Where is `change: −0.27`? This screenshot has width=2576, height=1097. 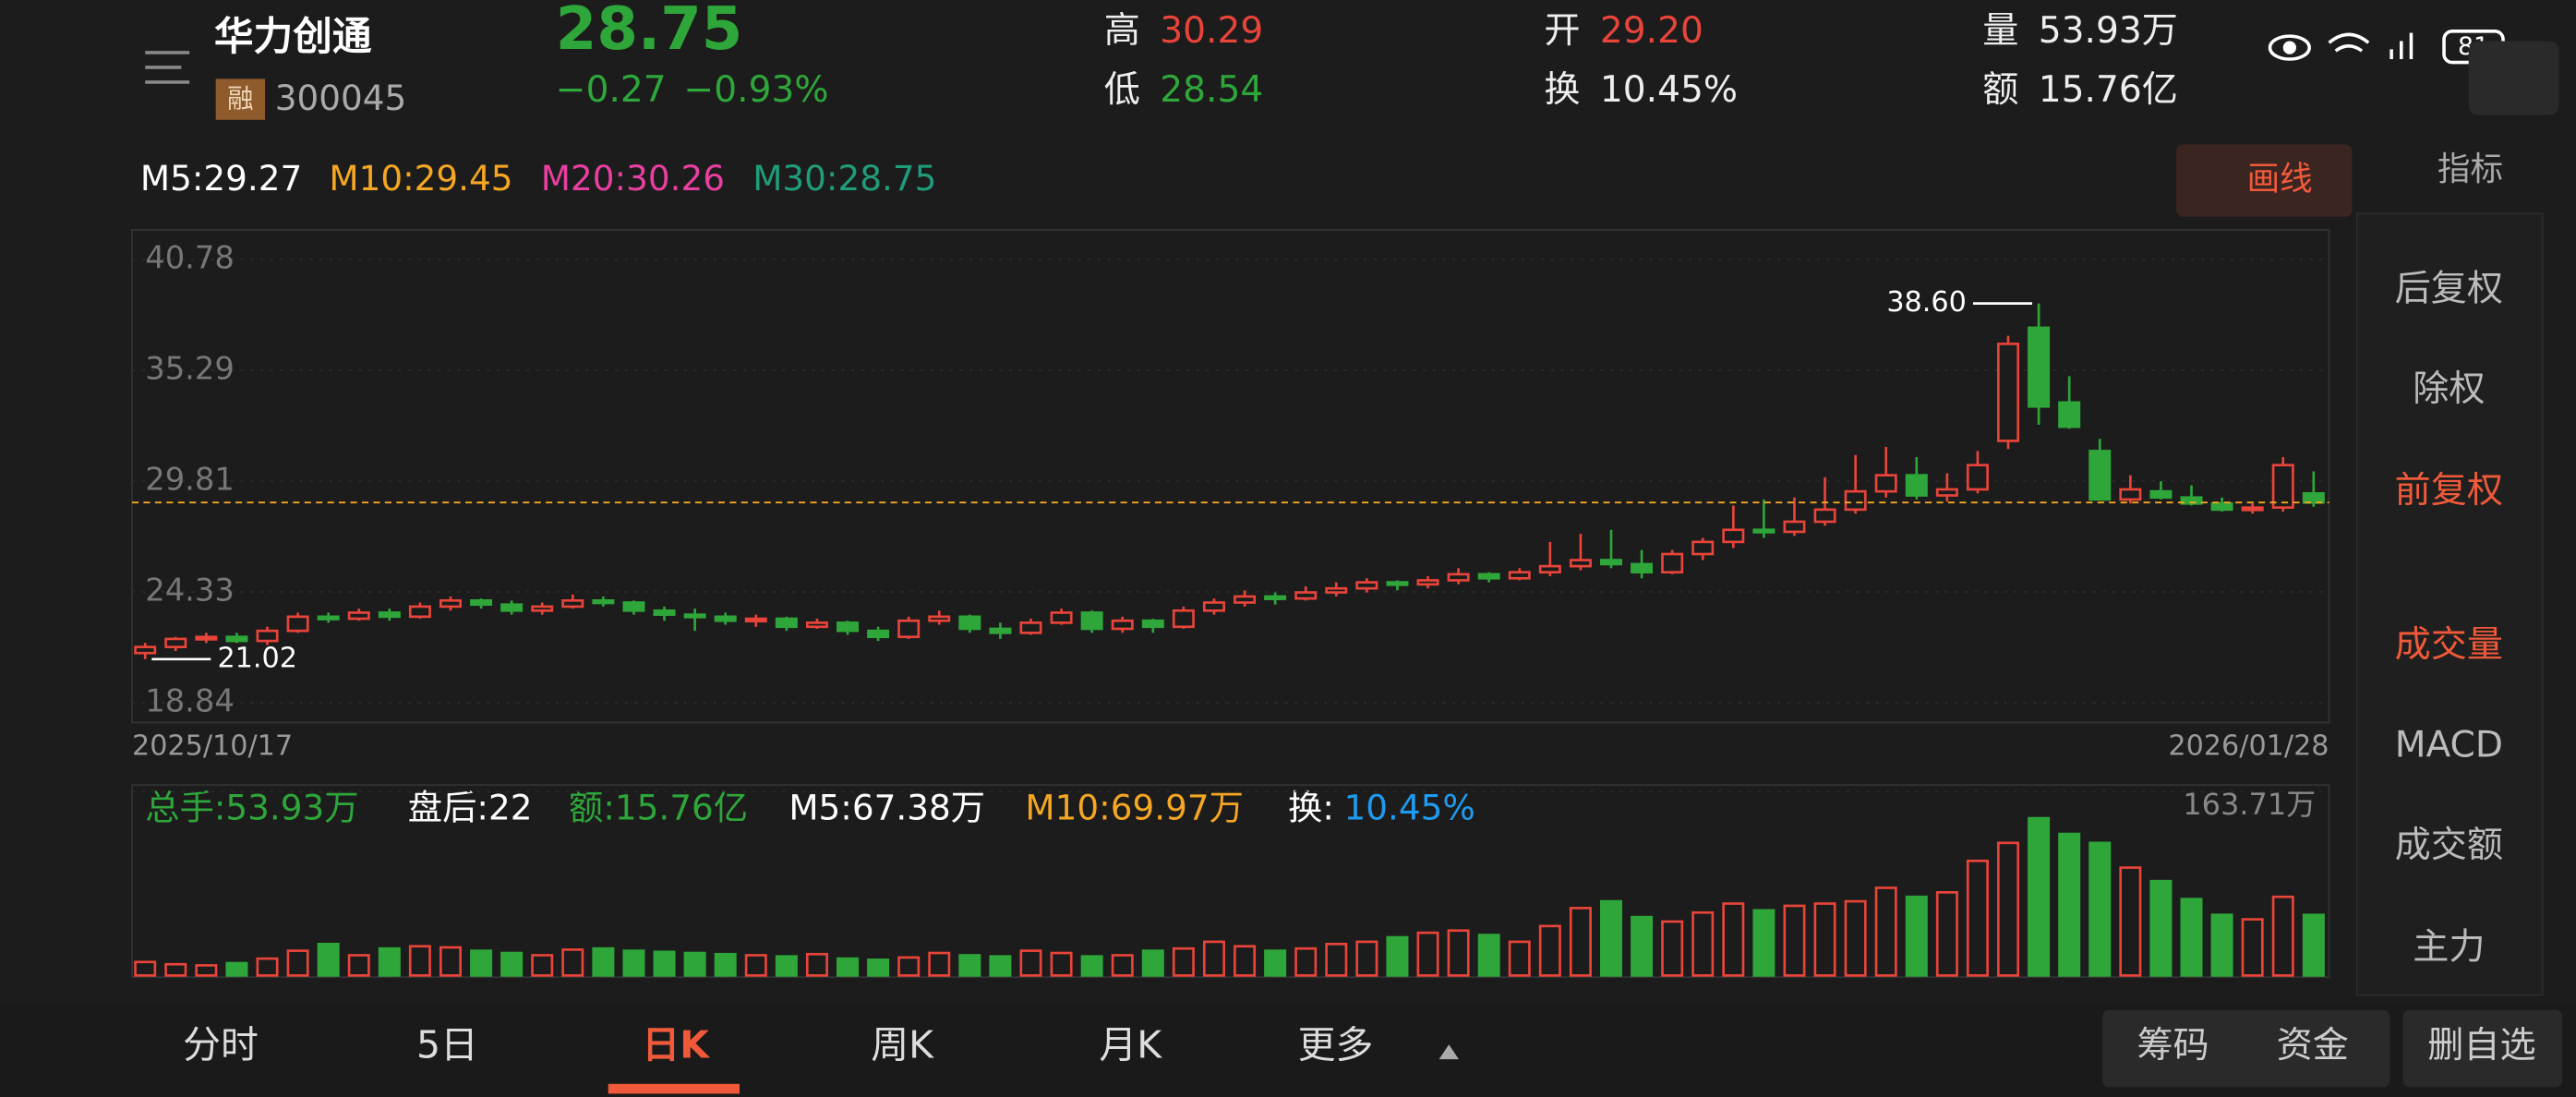
change: −0.27 is located at coordinates (611, 90).